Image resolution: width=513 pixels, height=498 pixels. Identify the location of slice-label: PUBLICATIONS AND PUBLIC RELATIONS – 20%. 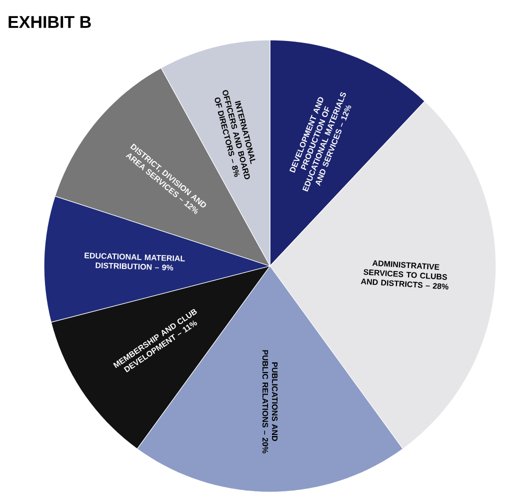
(270, 402).